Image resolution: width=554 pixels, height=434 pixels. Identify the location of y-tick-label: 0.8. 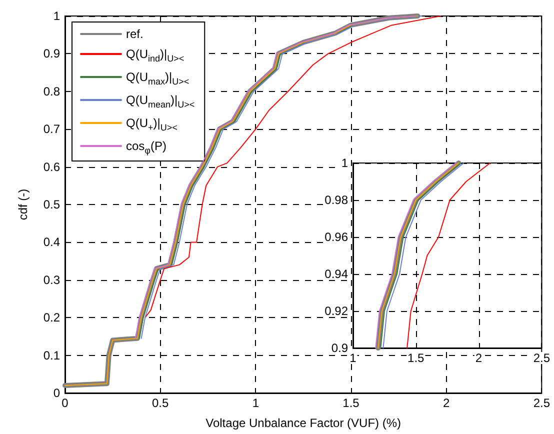
(51, 91).